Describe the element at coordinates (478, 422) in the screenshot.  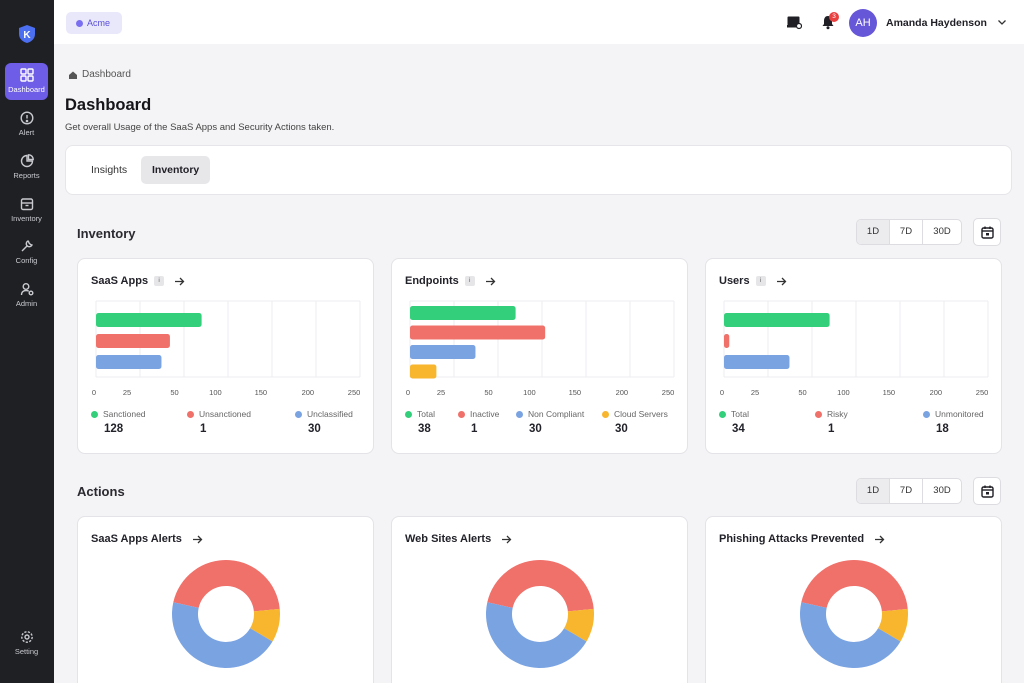
I see `legend-item: Inactive 1` at that location.